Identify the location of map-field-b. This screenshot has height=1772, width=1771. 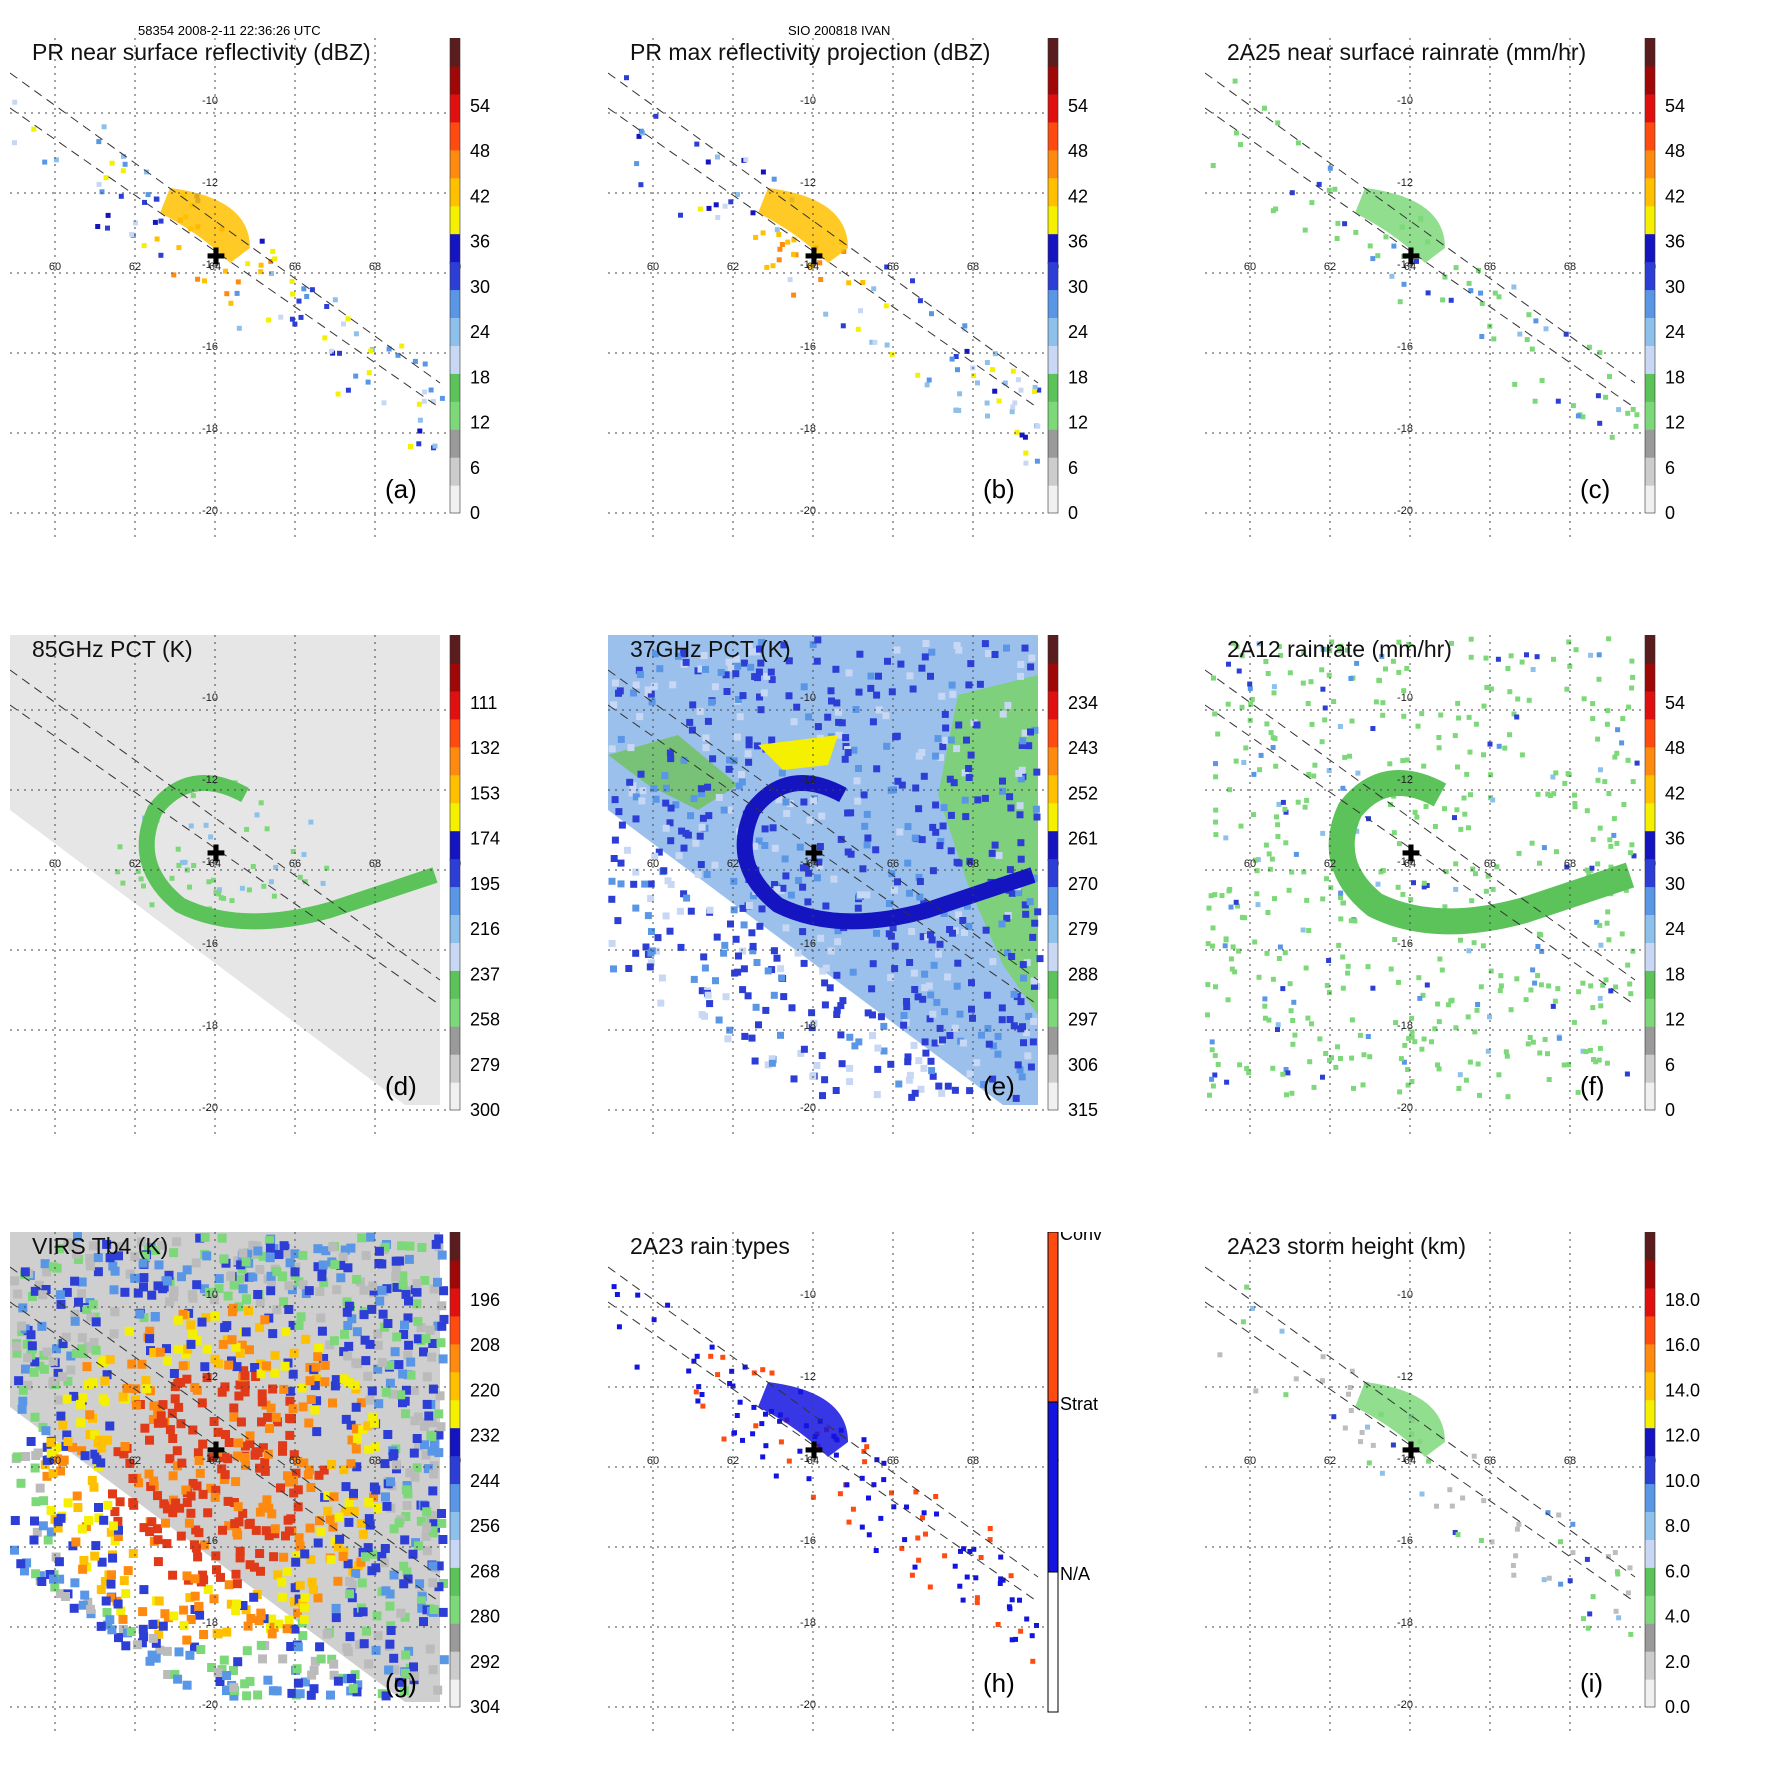
(833, 270).